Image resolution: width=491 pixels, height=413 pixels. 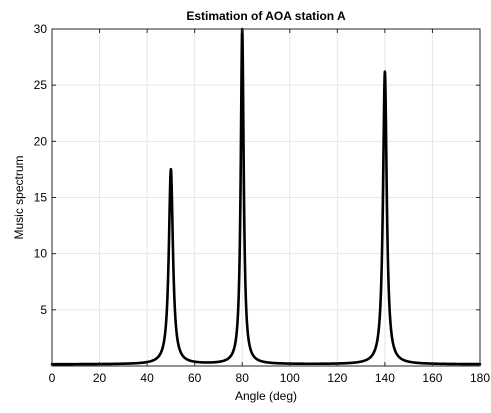 I want to click on x-tick-label: 120, so click(x=337, y=378).